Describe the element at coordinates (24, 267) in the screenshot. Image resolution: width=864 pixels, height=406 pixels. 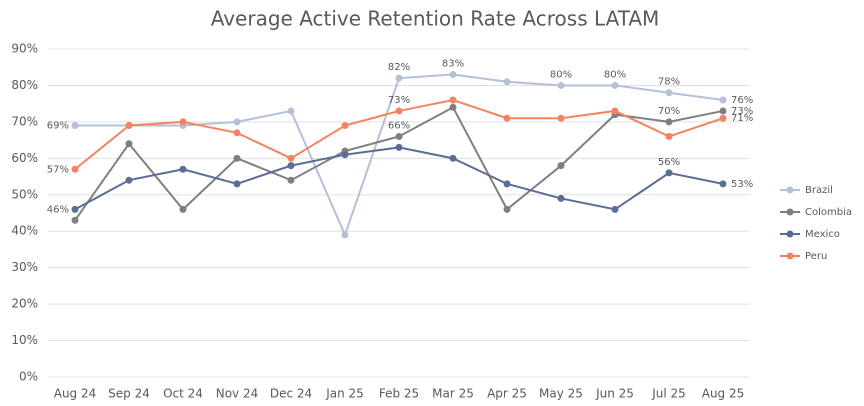
I see `y-tick-label: 30%` at that location.